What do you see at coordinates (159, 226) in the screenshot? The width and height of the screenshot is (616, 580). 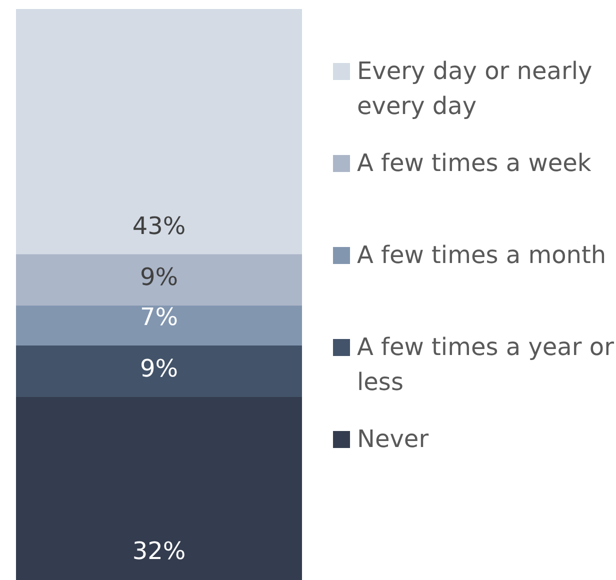 I see `data-label: 43%` at bounding box center [159, 226].